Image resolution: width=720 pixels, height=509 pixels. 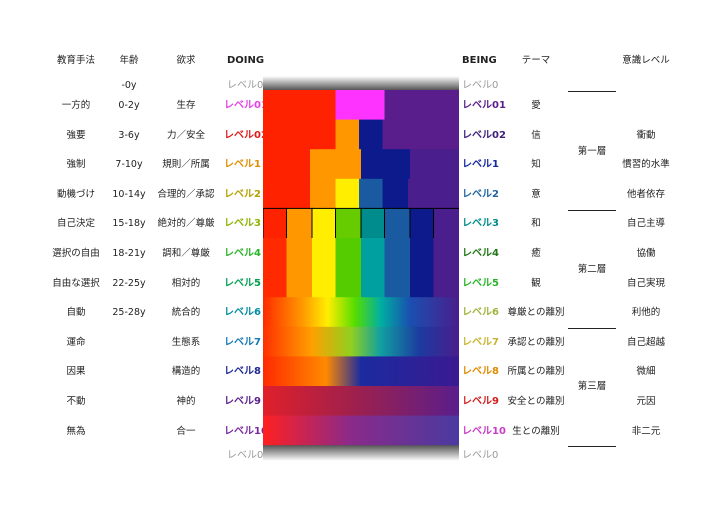 I want to click on age-label: 25-28y, so click(x=129, y=312).